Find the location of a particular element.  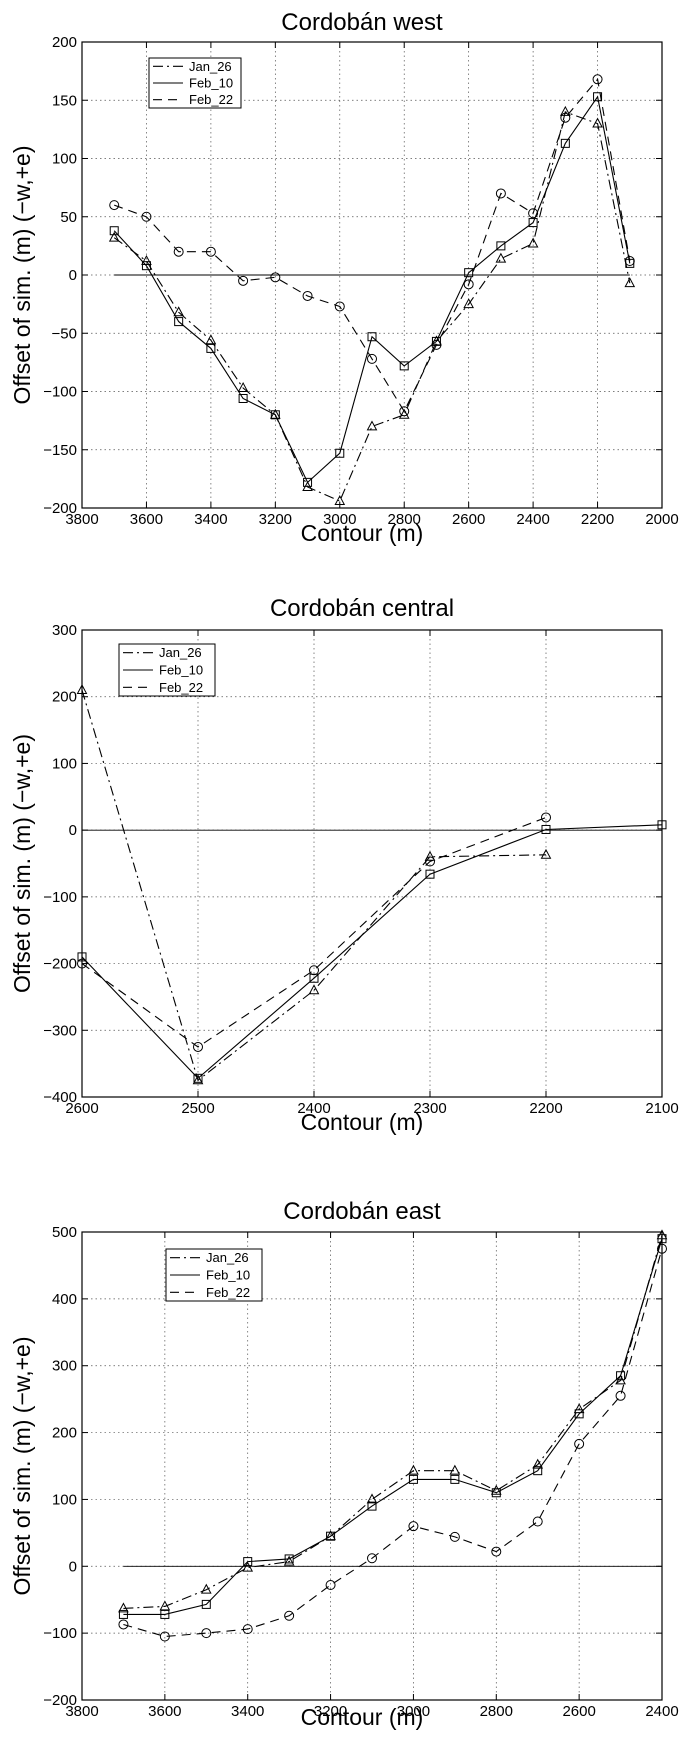

x-tick-label: 2200 is located at coordinates (545, 1108).